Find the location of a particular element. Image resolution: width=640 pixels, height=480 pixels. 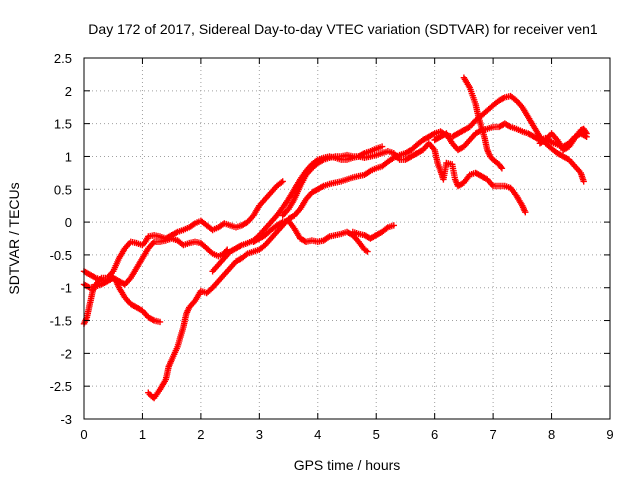

x-tick-label: 1 is located at coordinates (142, 434).